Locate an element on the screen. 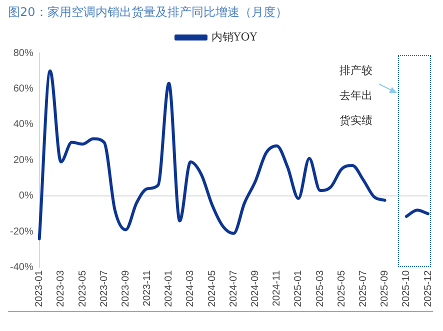 Image resolution: width=443 pixels, height=331 pixels. annotation: 排产较去年出货实绩 is located at coordinates (355, 95).